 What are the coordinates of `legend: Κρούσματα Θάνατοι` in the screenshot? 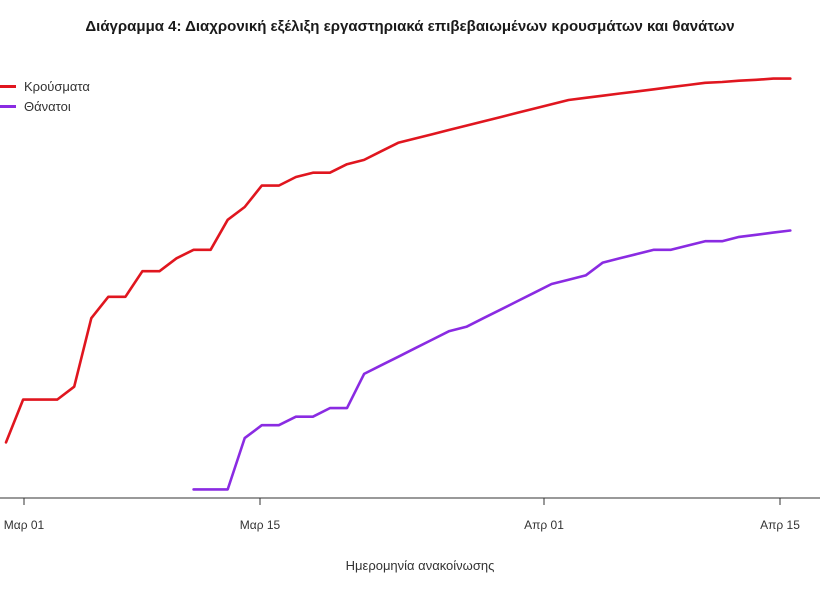 It's located at (45, 96).